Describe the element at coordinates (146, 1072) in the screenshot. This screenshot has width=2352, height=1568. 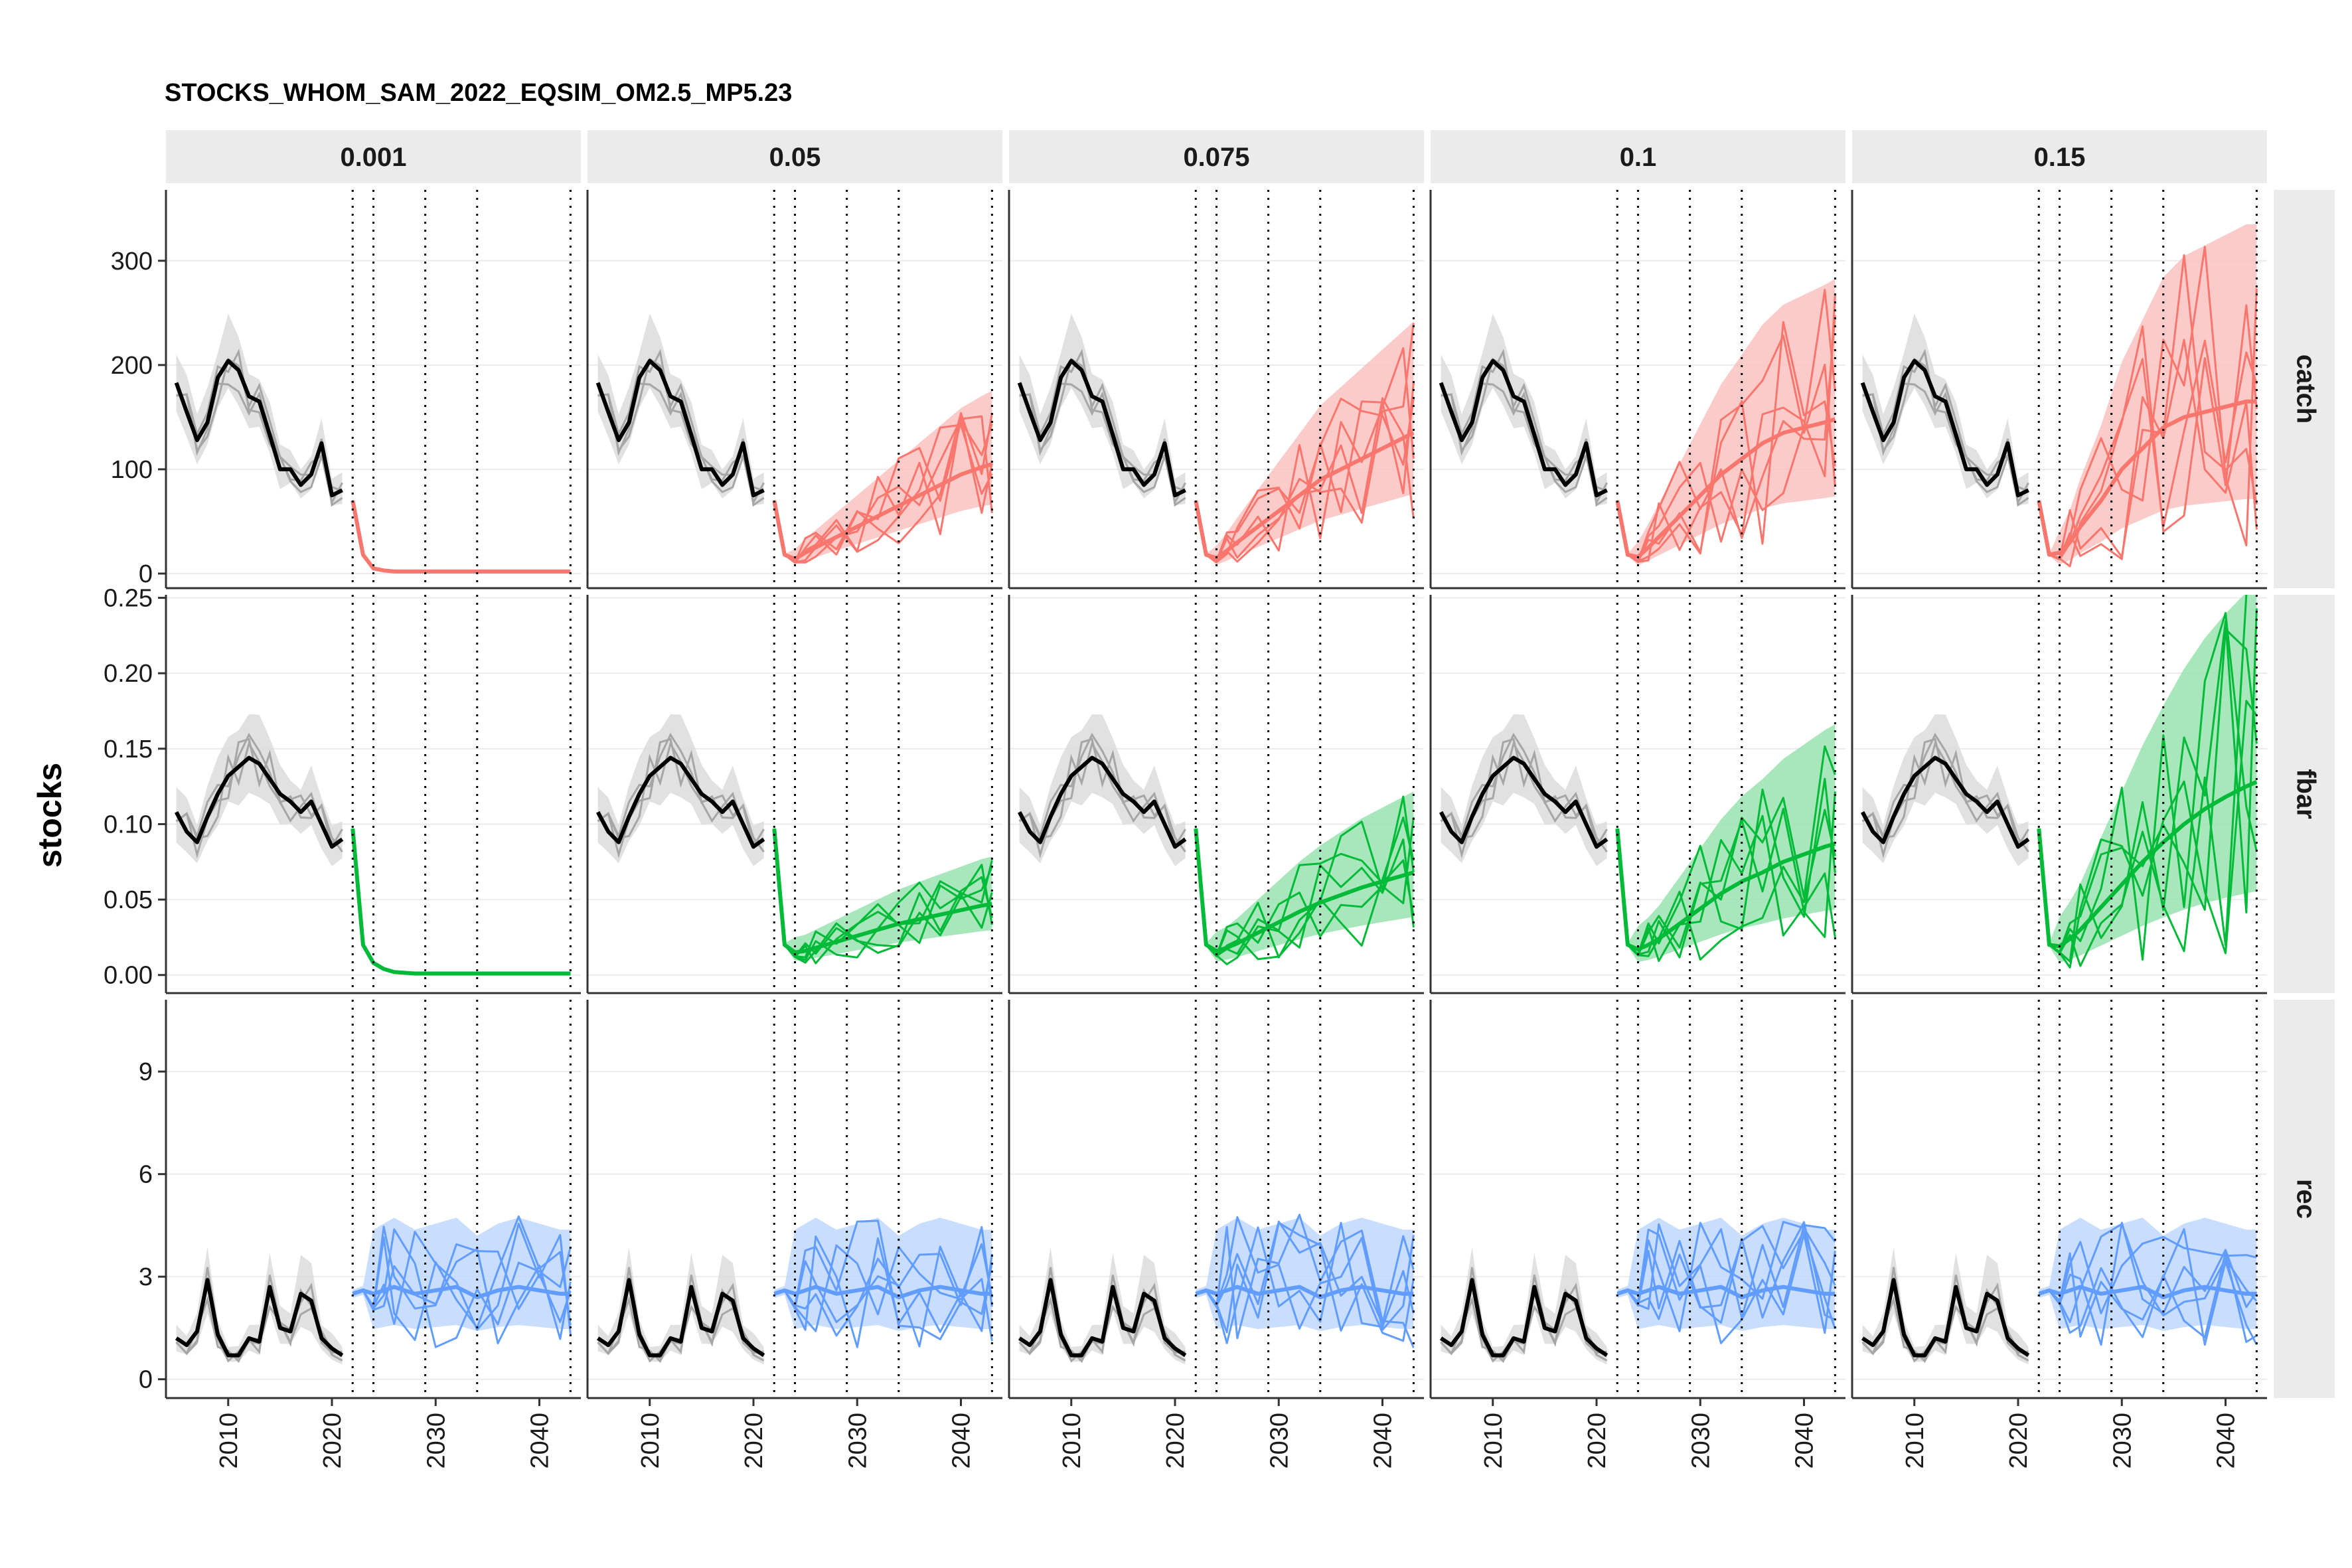
I see `y-tick-label-3: 9` at that location.